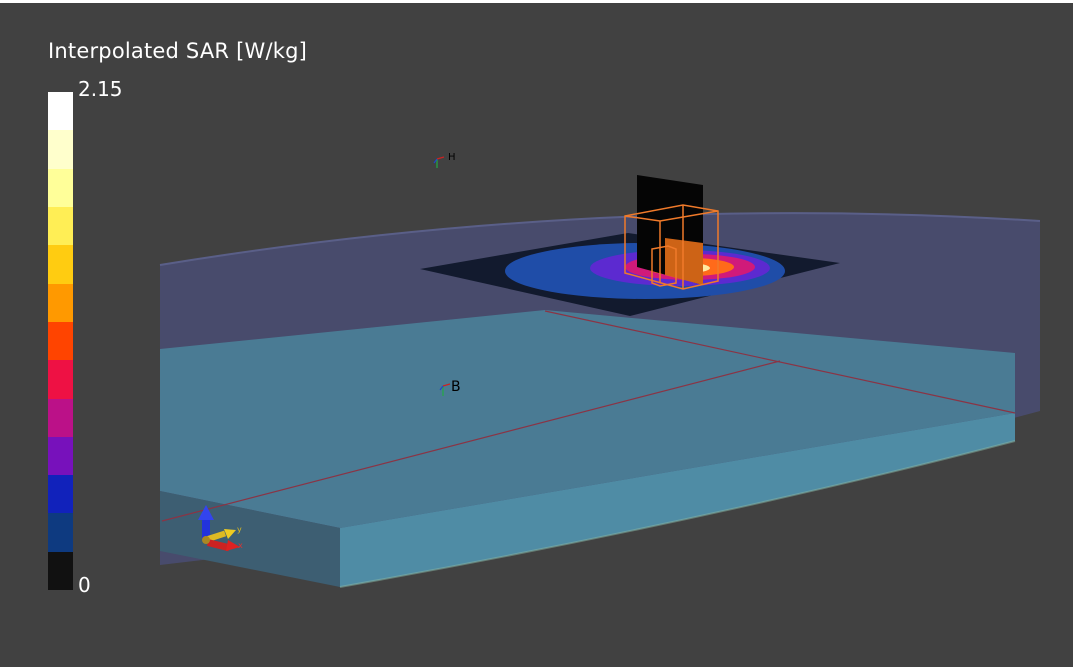 This screenshot has height=670, width=1073. I want to click on colorbar-title: Interpolated SAR [W/kg], so click(177, 51).